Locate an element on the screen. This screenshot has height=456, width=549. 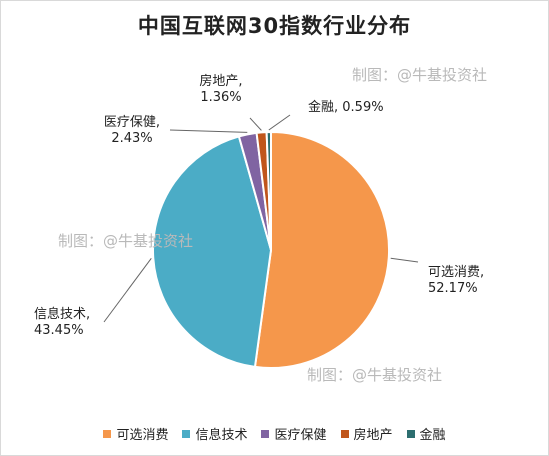
data-label: 金融, 0.59% is located at coordinates (346, 107).